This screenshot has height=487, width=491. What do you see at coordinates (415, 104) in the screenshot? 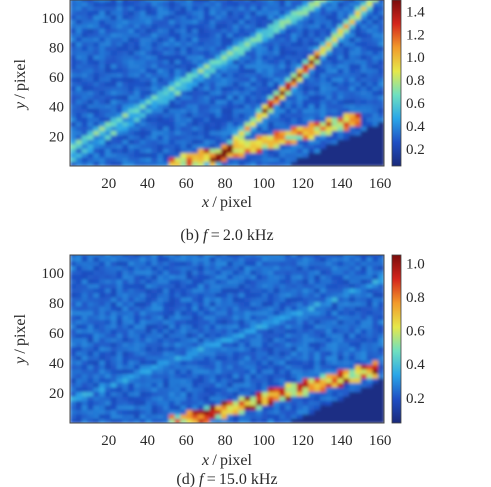
I see `colorbar-tick-label: 0.6` at bounding box center [415, 104].